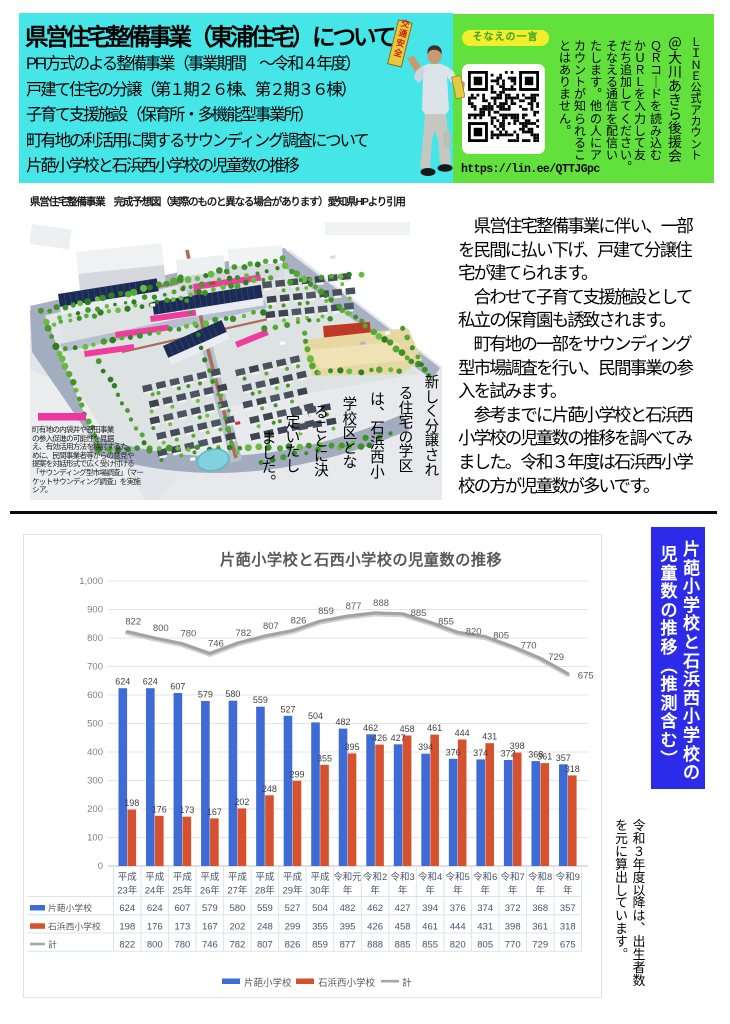 Image resolution: width=730 pixels, height=1024 pixels. What do you see at coordinates (42, 489) in the screenshot?
I see `svg-text: シア。` at bounding box center [42, 489].